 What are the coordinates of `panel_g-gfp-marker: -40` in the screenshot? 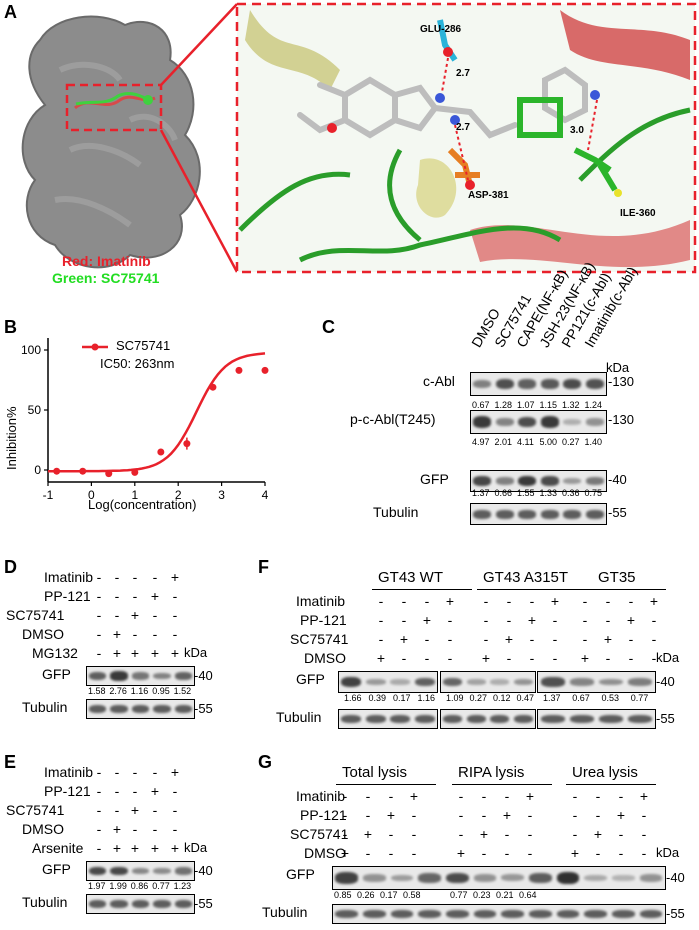 It's located at (675, 877).